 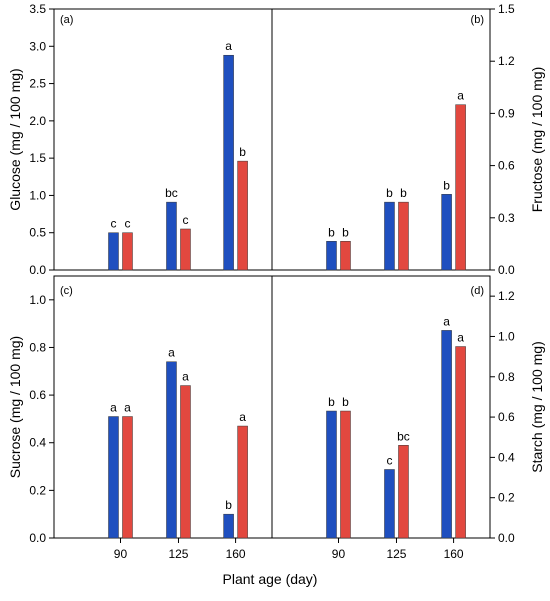 What do you see at coordinates (15, 139) in the screenshot?
I see `y-axis-label: Glucose (mg / 100 mg)` at bounding box center [15, 139].